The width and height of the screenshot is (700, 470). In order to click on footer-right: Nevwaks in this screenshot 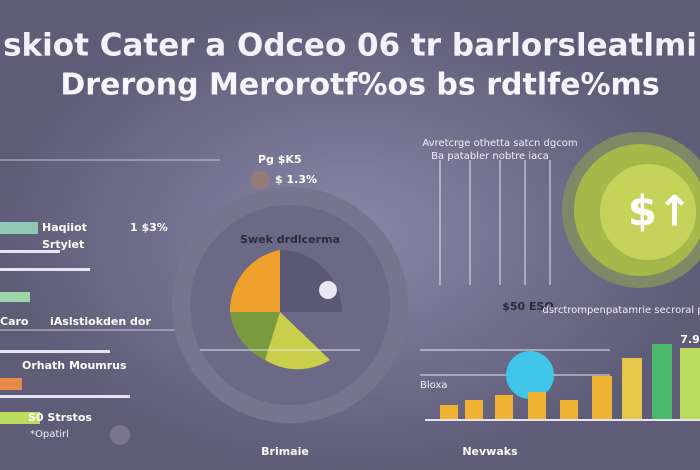, I will do `click(490, 451)`.